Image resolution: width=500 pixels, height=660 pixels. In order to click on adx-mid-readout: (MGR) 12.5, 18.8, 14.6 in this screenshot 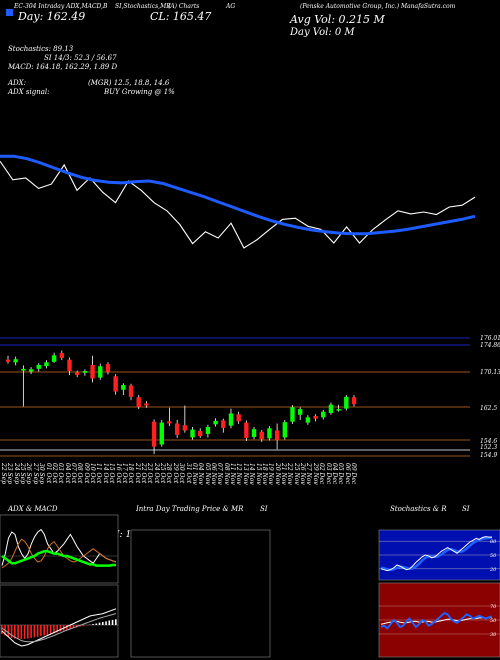, I will do `click(129, 83)`.